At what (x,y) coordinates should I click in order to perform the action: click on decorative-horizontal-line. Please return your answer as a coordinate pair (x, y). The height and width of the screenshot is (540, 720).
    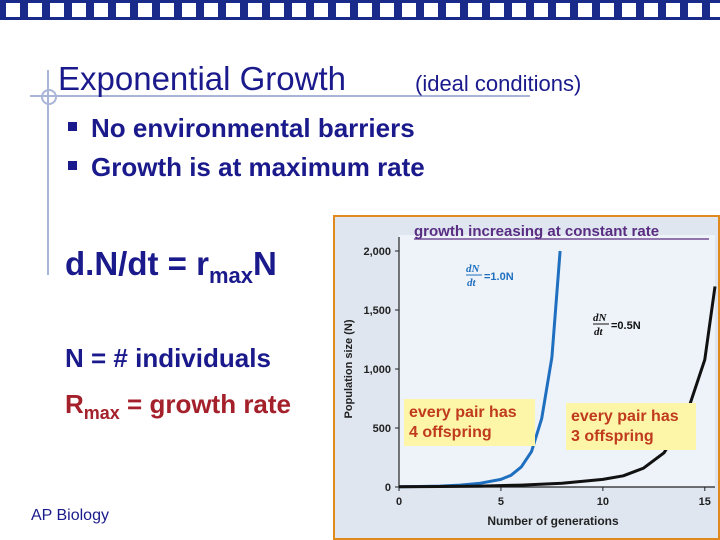
    Looking at the image, I should click on (280, 96).